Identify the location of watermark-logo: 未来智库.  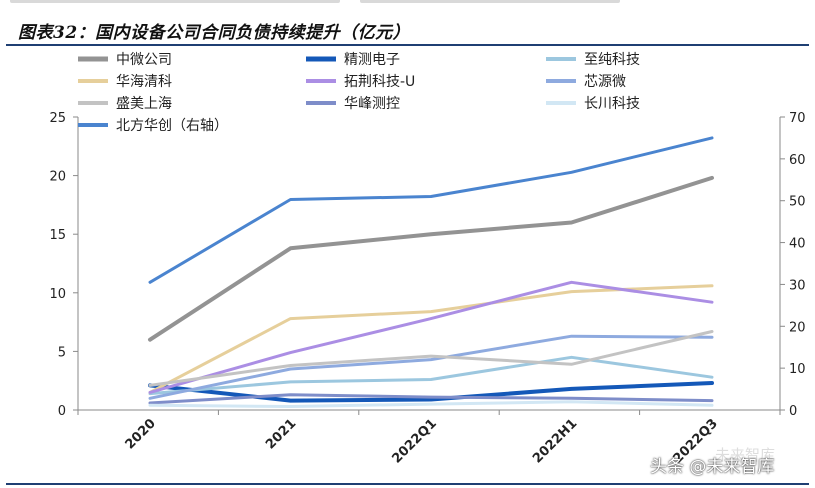
(745, 455).